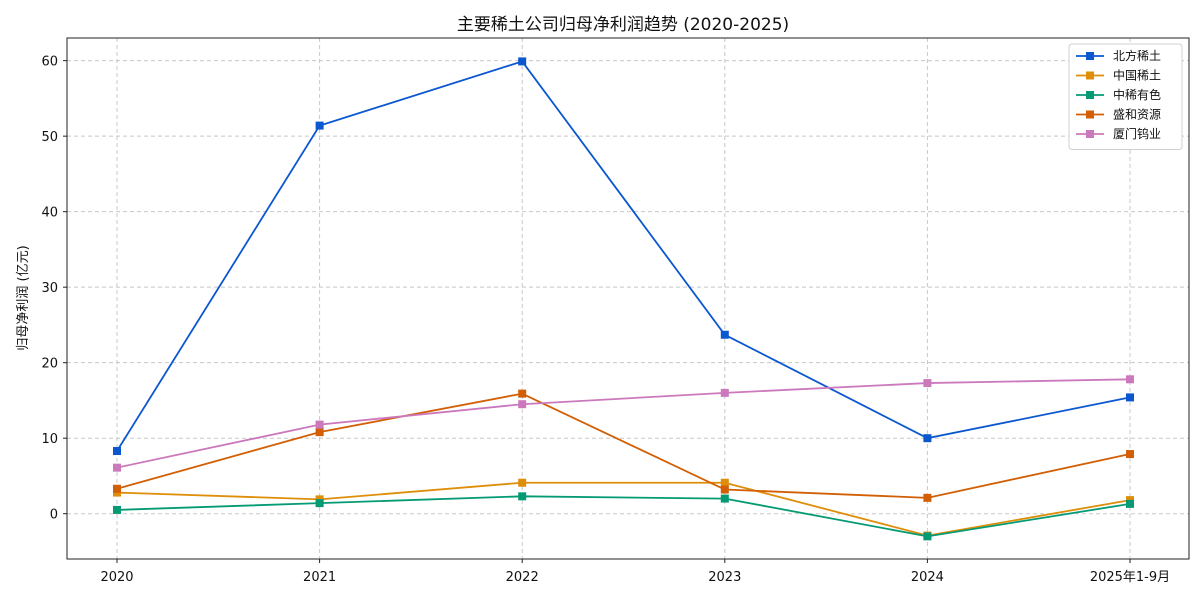 This screenshot has width=1200, height=600. I want to click on legend-label: 厦门钨业, so click(1137, 133).